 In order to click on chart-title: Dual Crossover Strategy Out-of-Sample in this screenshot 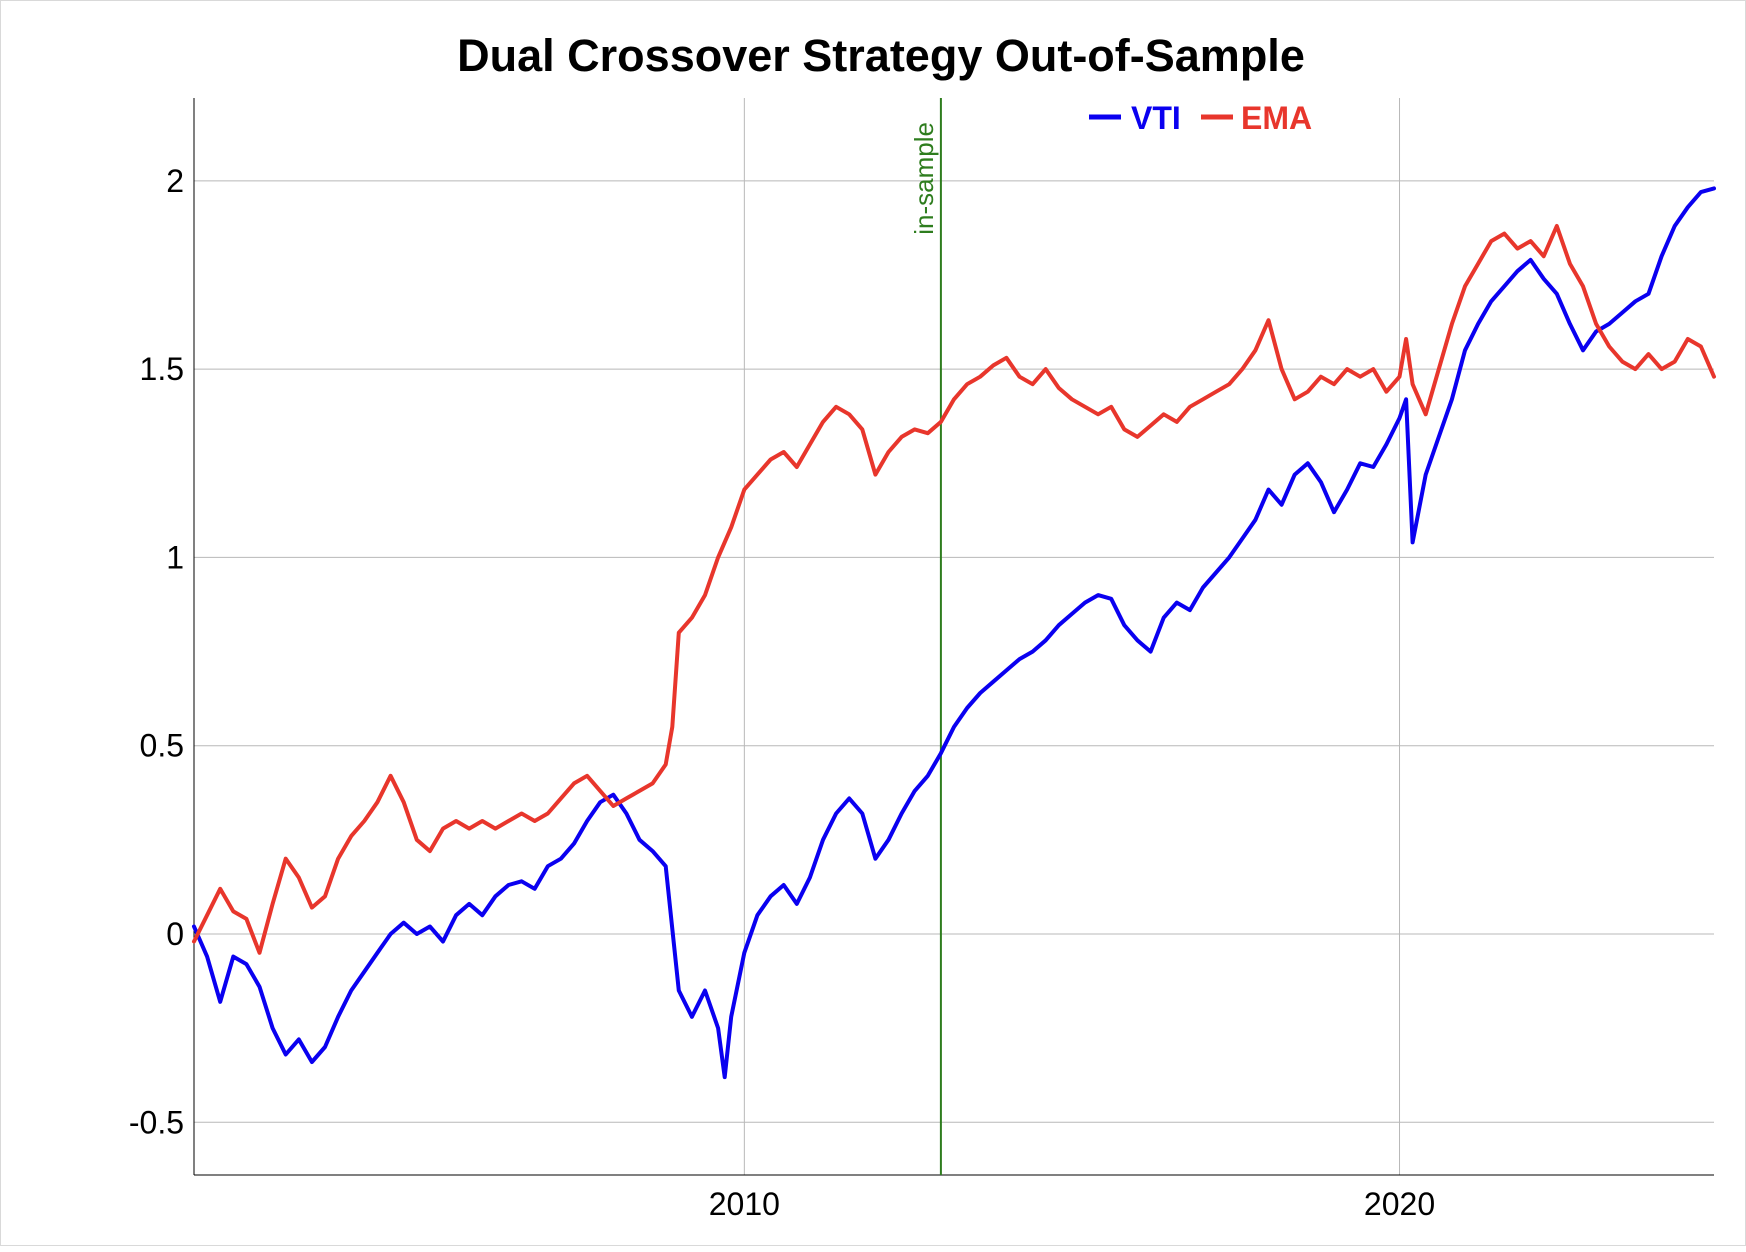, I will do `click(881, 55)`.